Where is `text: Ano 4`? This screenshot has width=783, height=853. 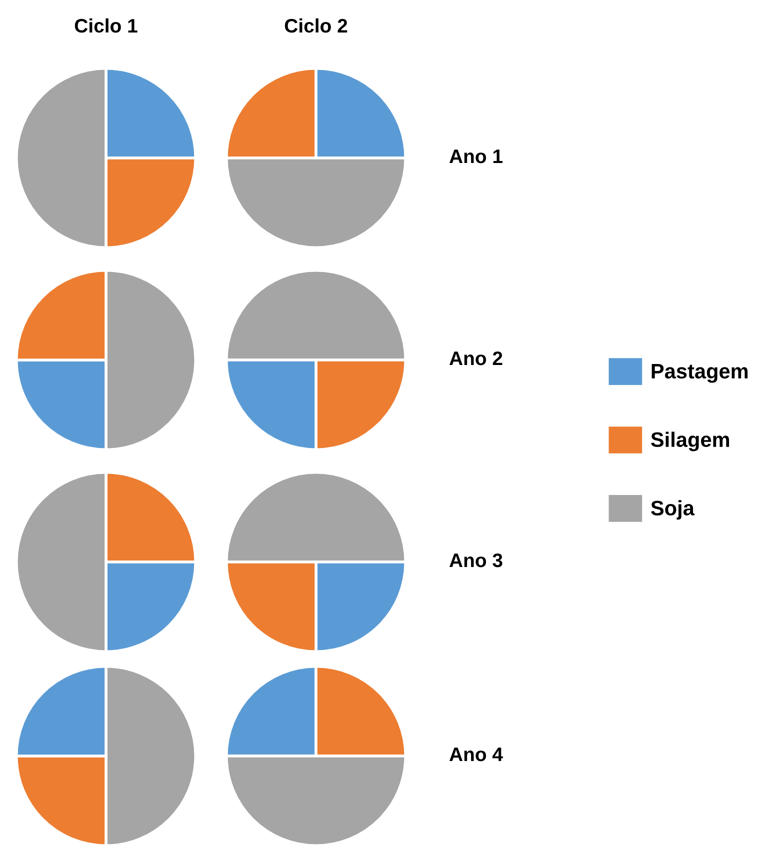 text: Ano 4 is located at coordinates (476, 755).